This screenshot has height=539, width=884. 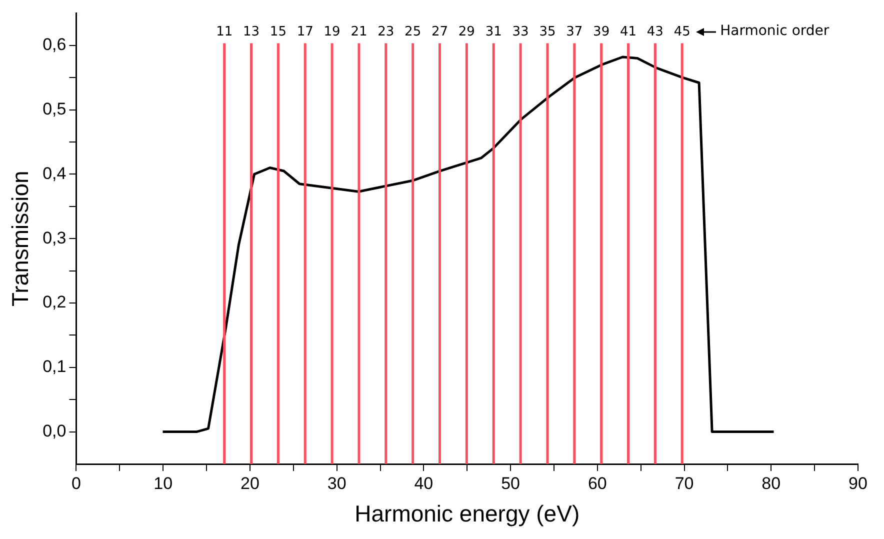 I want to click on x-tick-label: 50, so click(x=510, y=483).